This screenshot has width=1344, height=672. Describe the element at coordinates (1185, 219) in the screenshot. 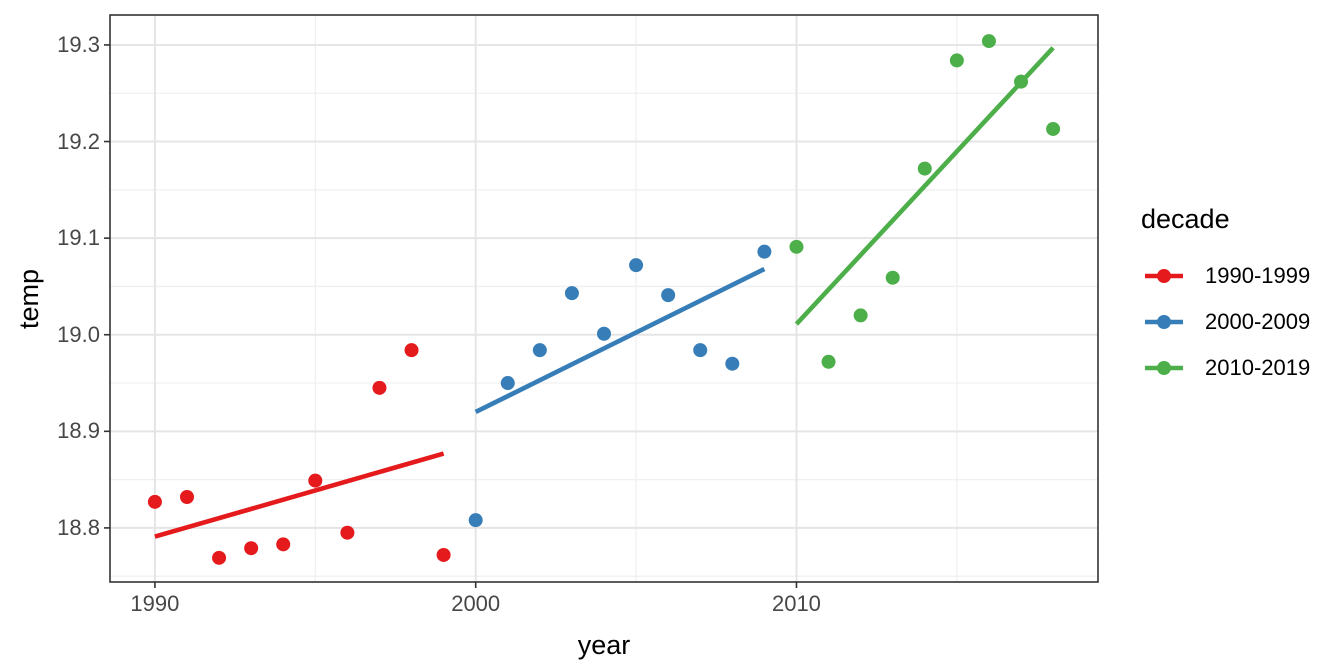

I see `legend-title: decade` at that location.